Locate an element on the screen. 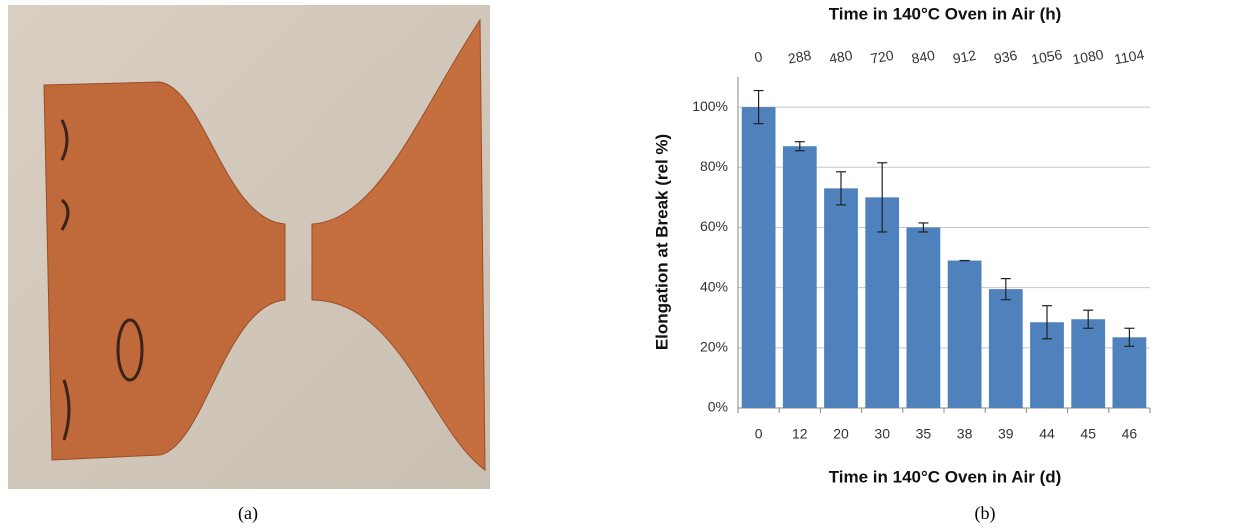 Image resolution: width=1251 pixels, height=531 pixels. x-tick-label: 20 is located at coordinates (841, 434).